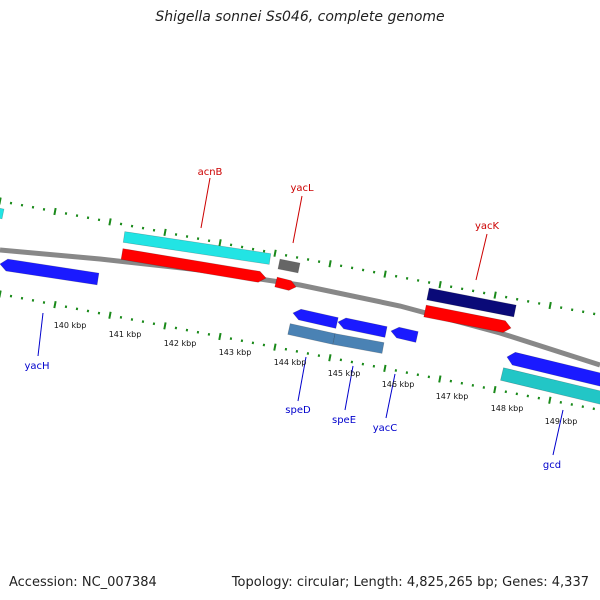 The width and height of the screenshot is (600, 600). I want to click on genes-value: 4,337, so click(570, 582).